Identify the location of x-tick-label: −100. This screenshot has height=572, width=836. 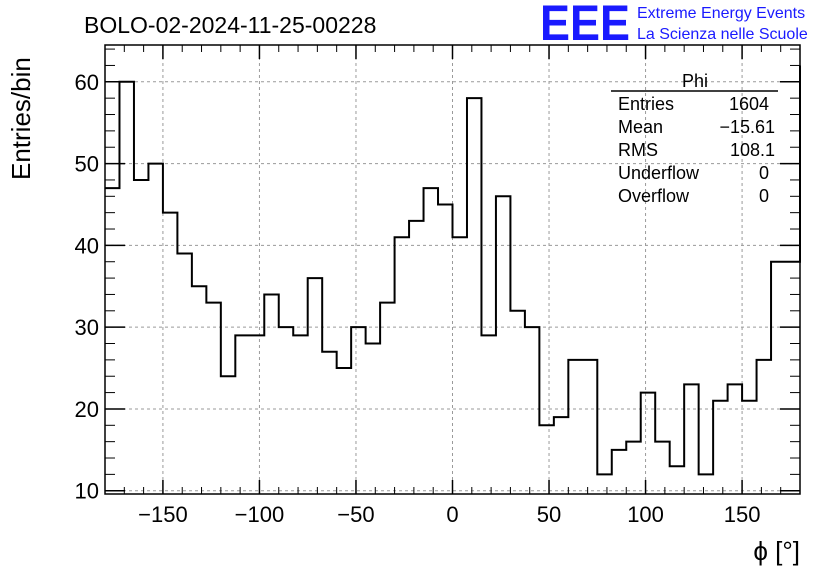
(260, 514).